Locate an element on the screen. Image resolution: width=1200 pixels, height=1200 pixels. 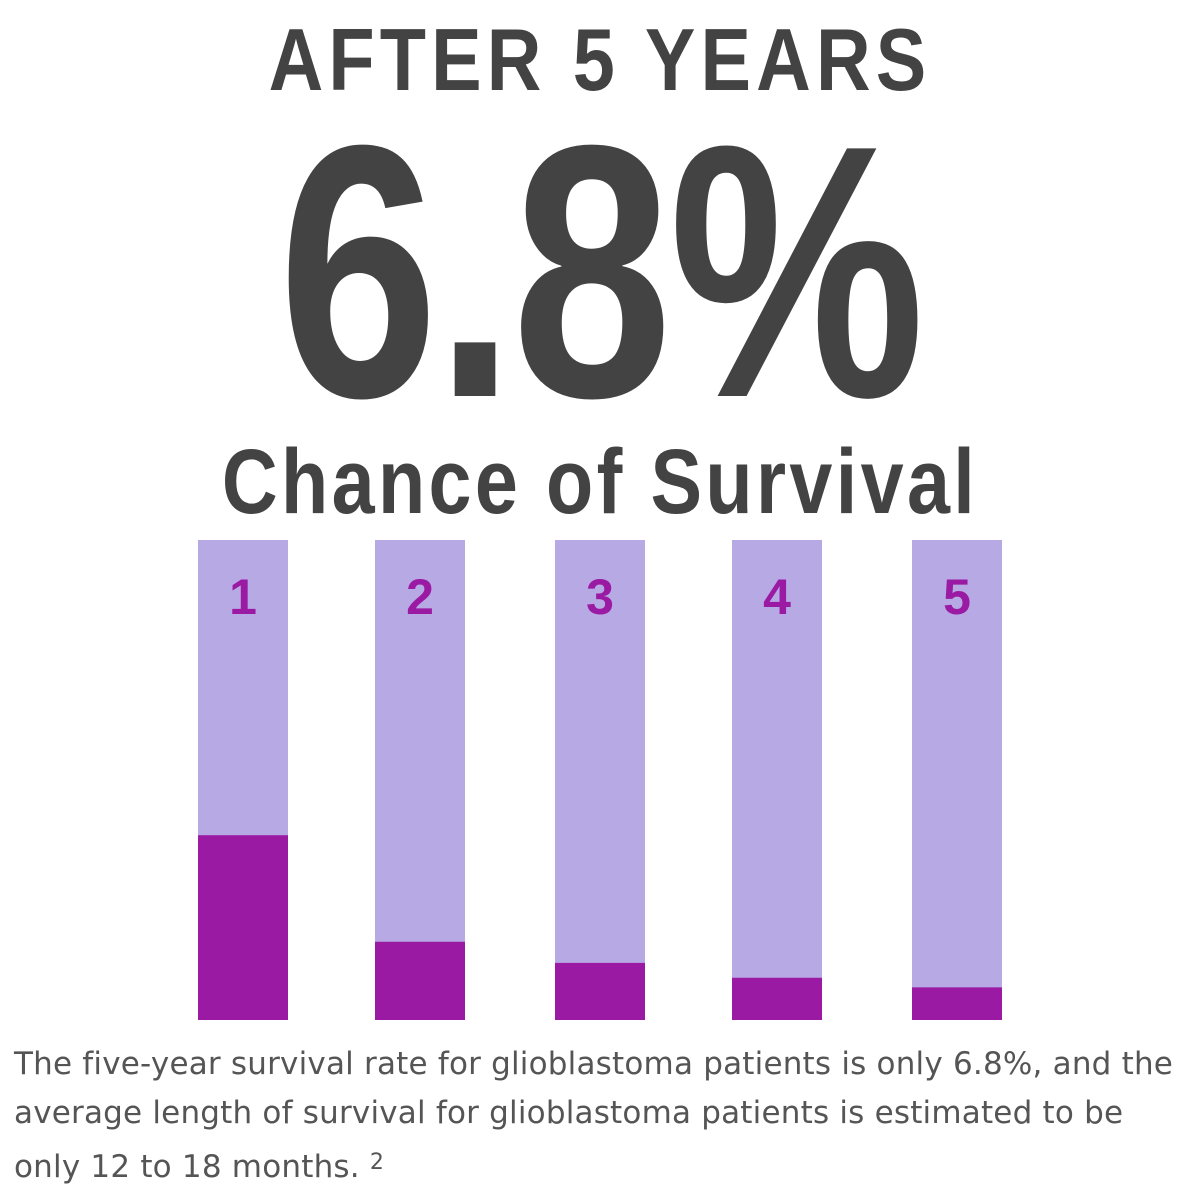
bar-label-2: 2 is located at coordinates (420, 597).